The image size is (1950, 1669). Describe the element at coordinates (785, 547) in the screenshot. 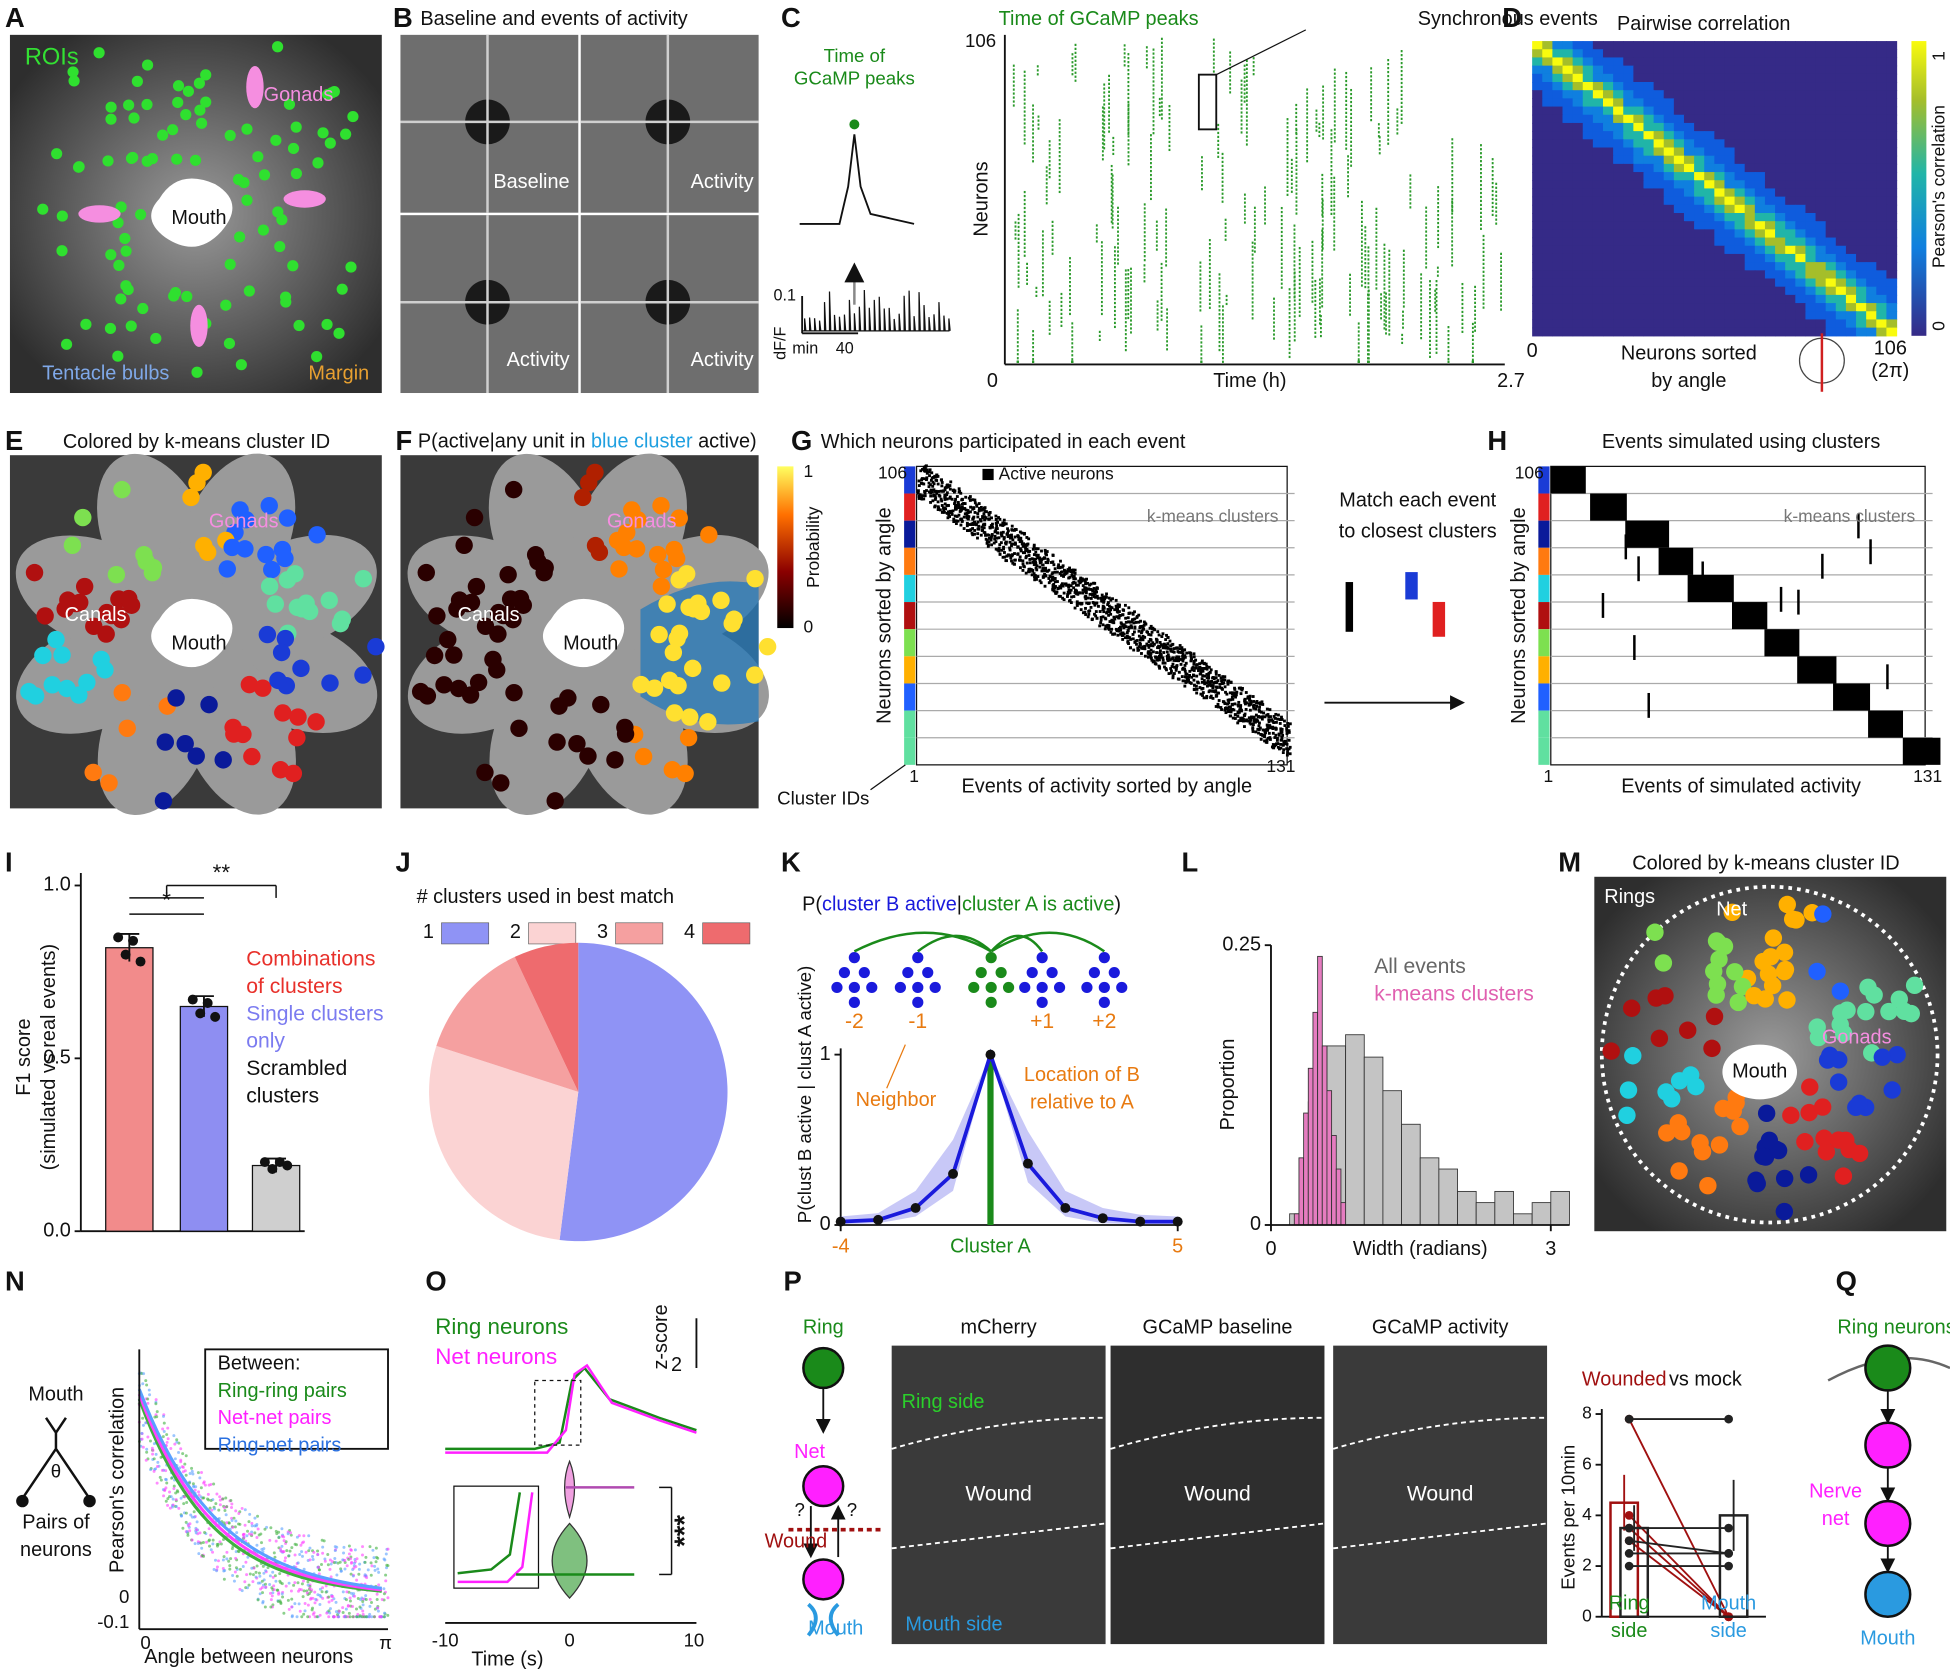

I see `colorbar` at that location.